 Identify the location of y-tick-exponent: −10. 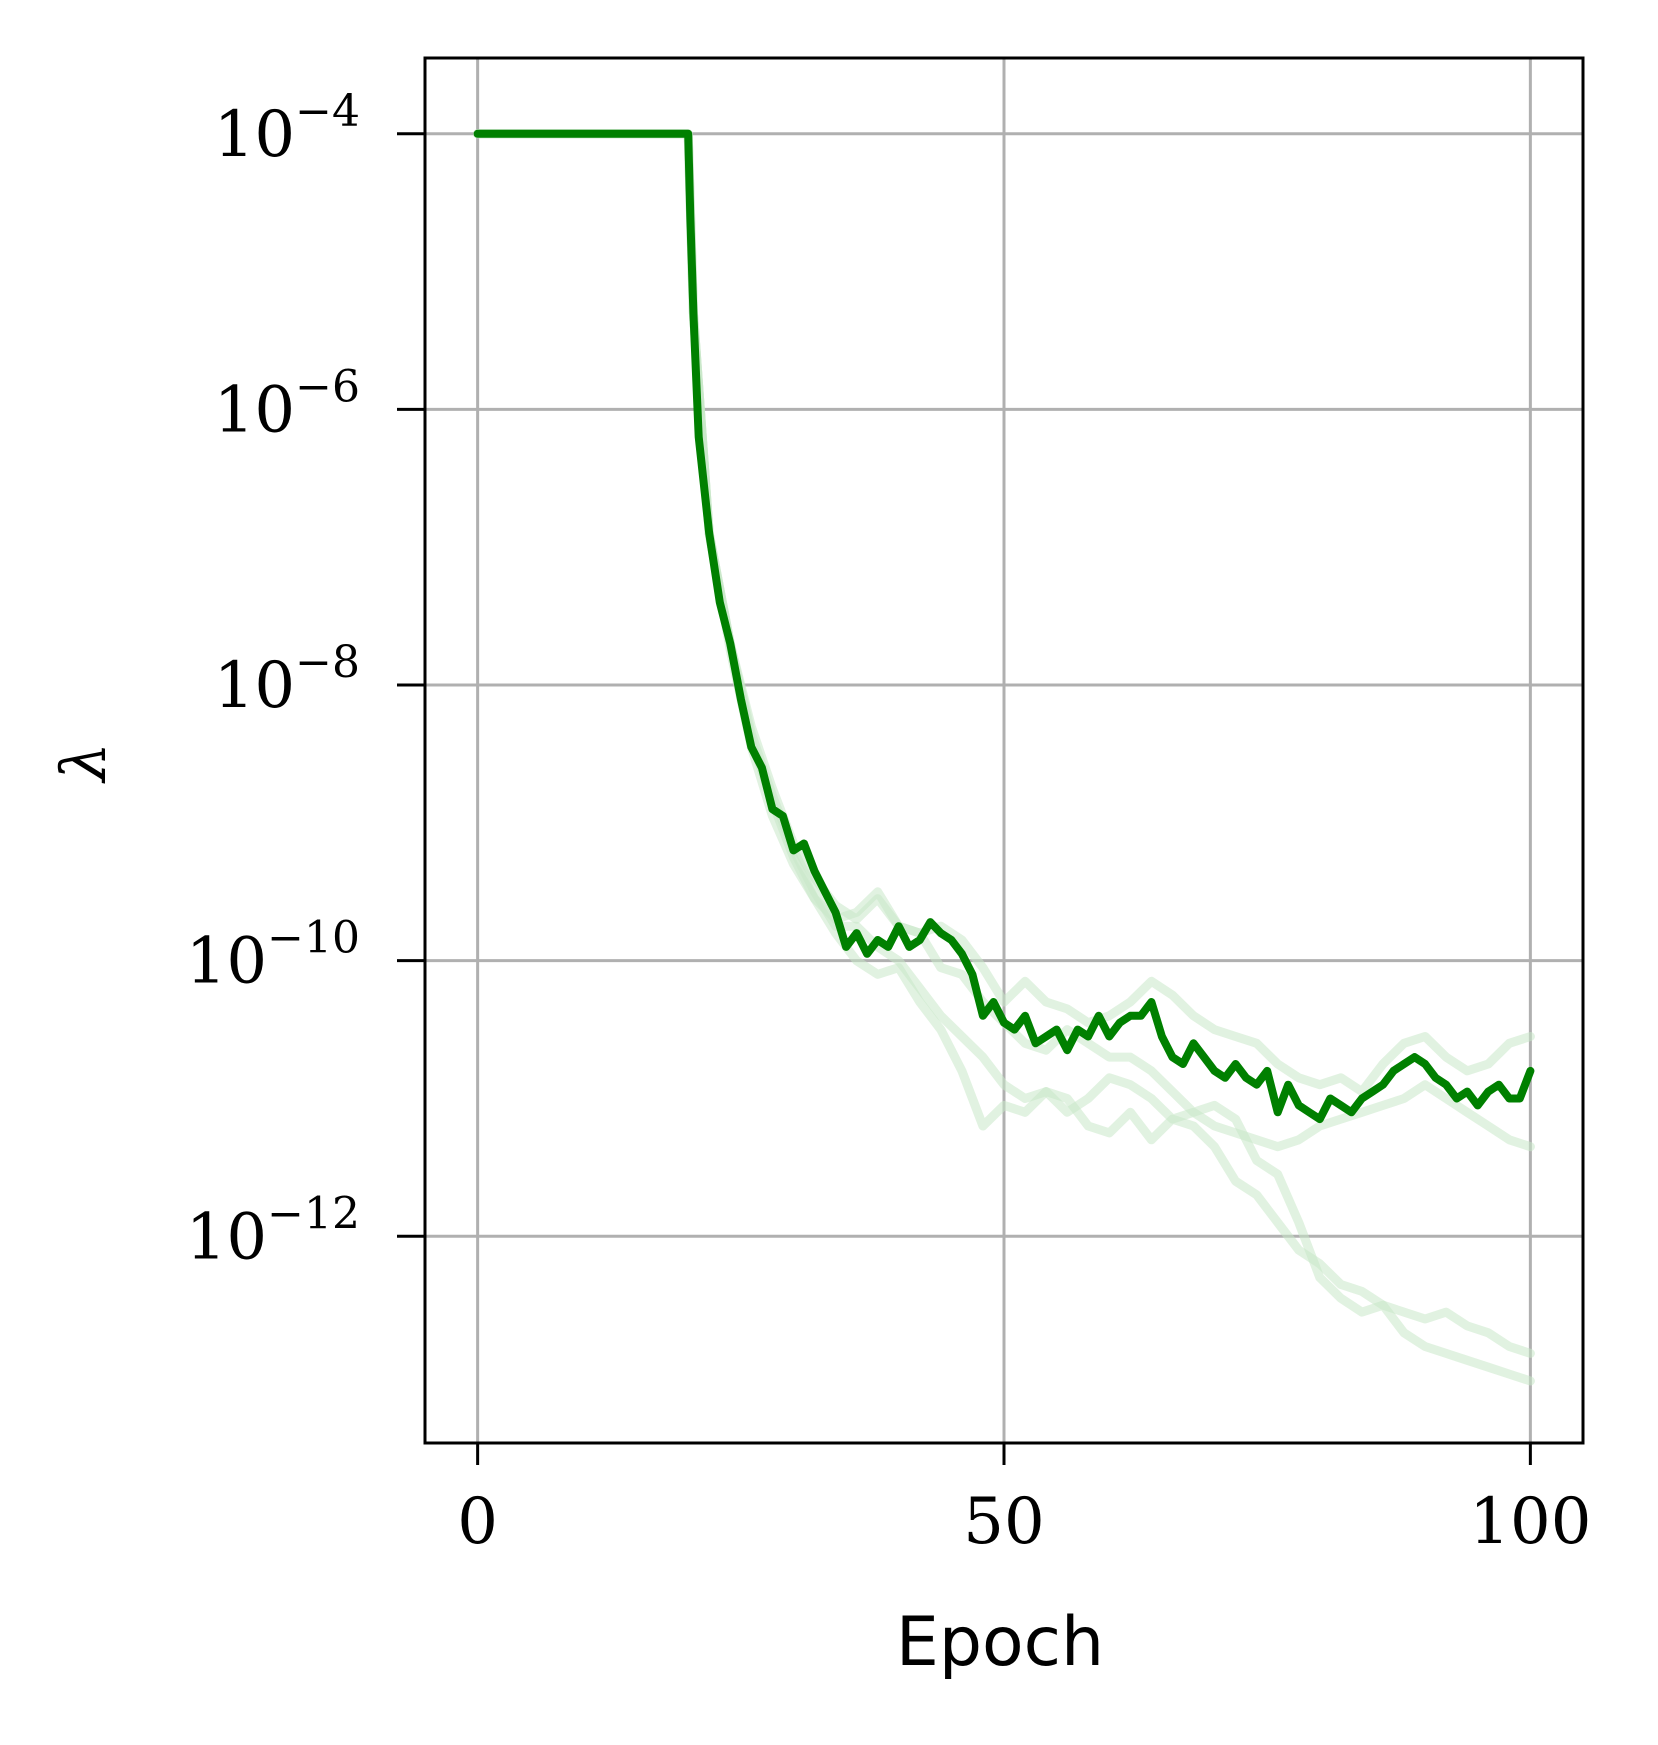
(313, 938).